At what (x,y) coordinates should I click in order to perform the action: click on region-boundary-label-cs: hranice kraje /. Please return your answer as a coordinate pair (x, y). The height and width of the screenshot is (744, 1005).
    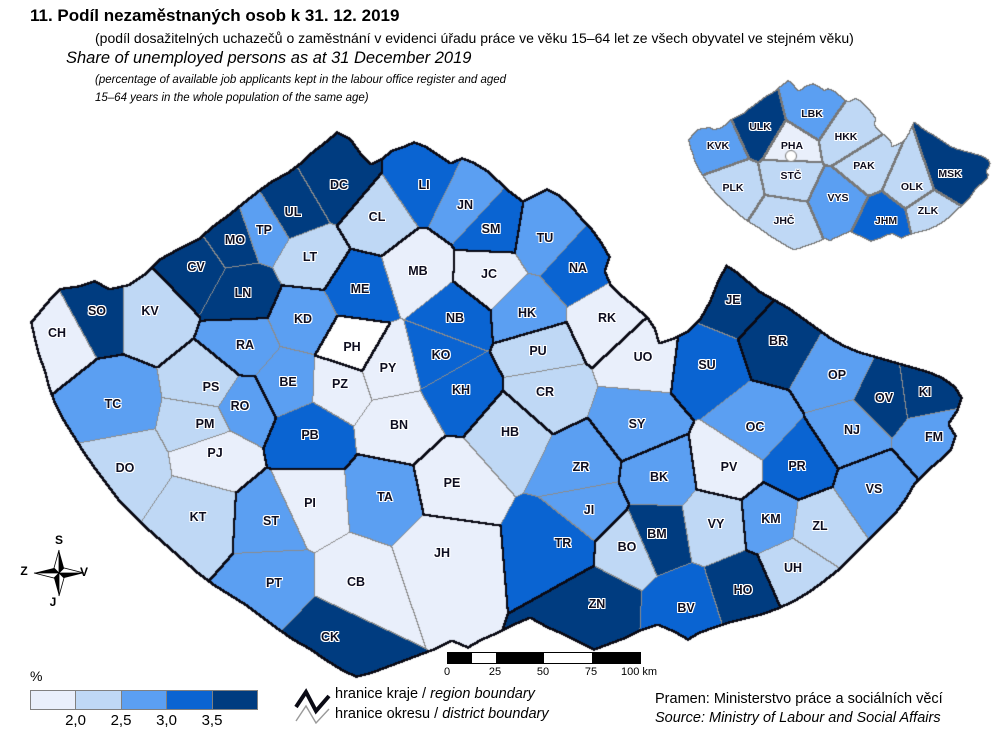
    Looking at the image, I should click on (383, 694).